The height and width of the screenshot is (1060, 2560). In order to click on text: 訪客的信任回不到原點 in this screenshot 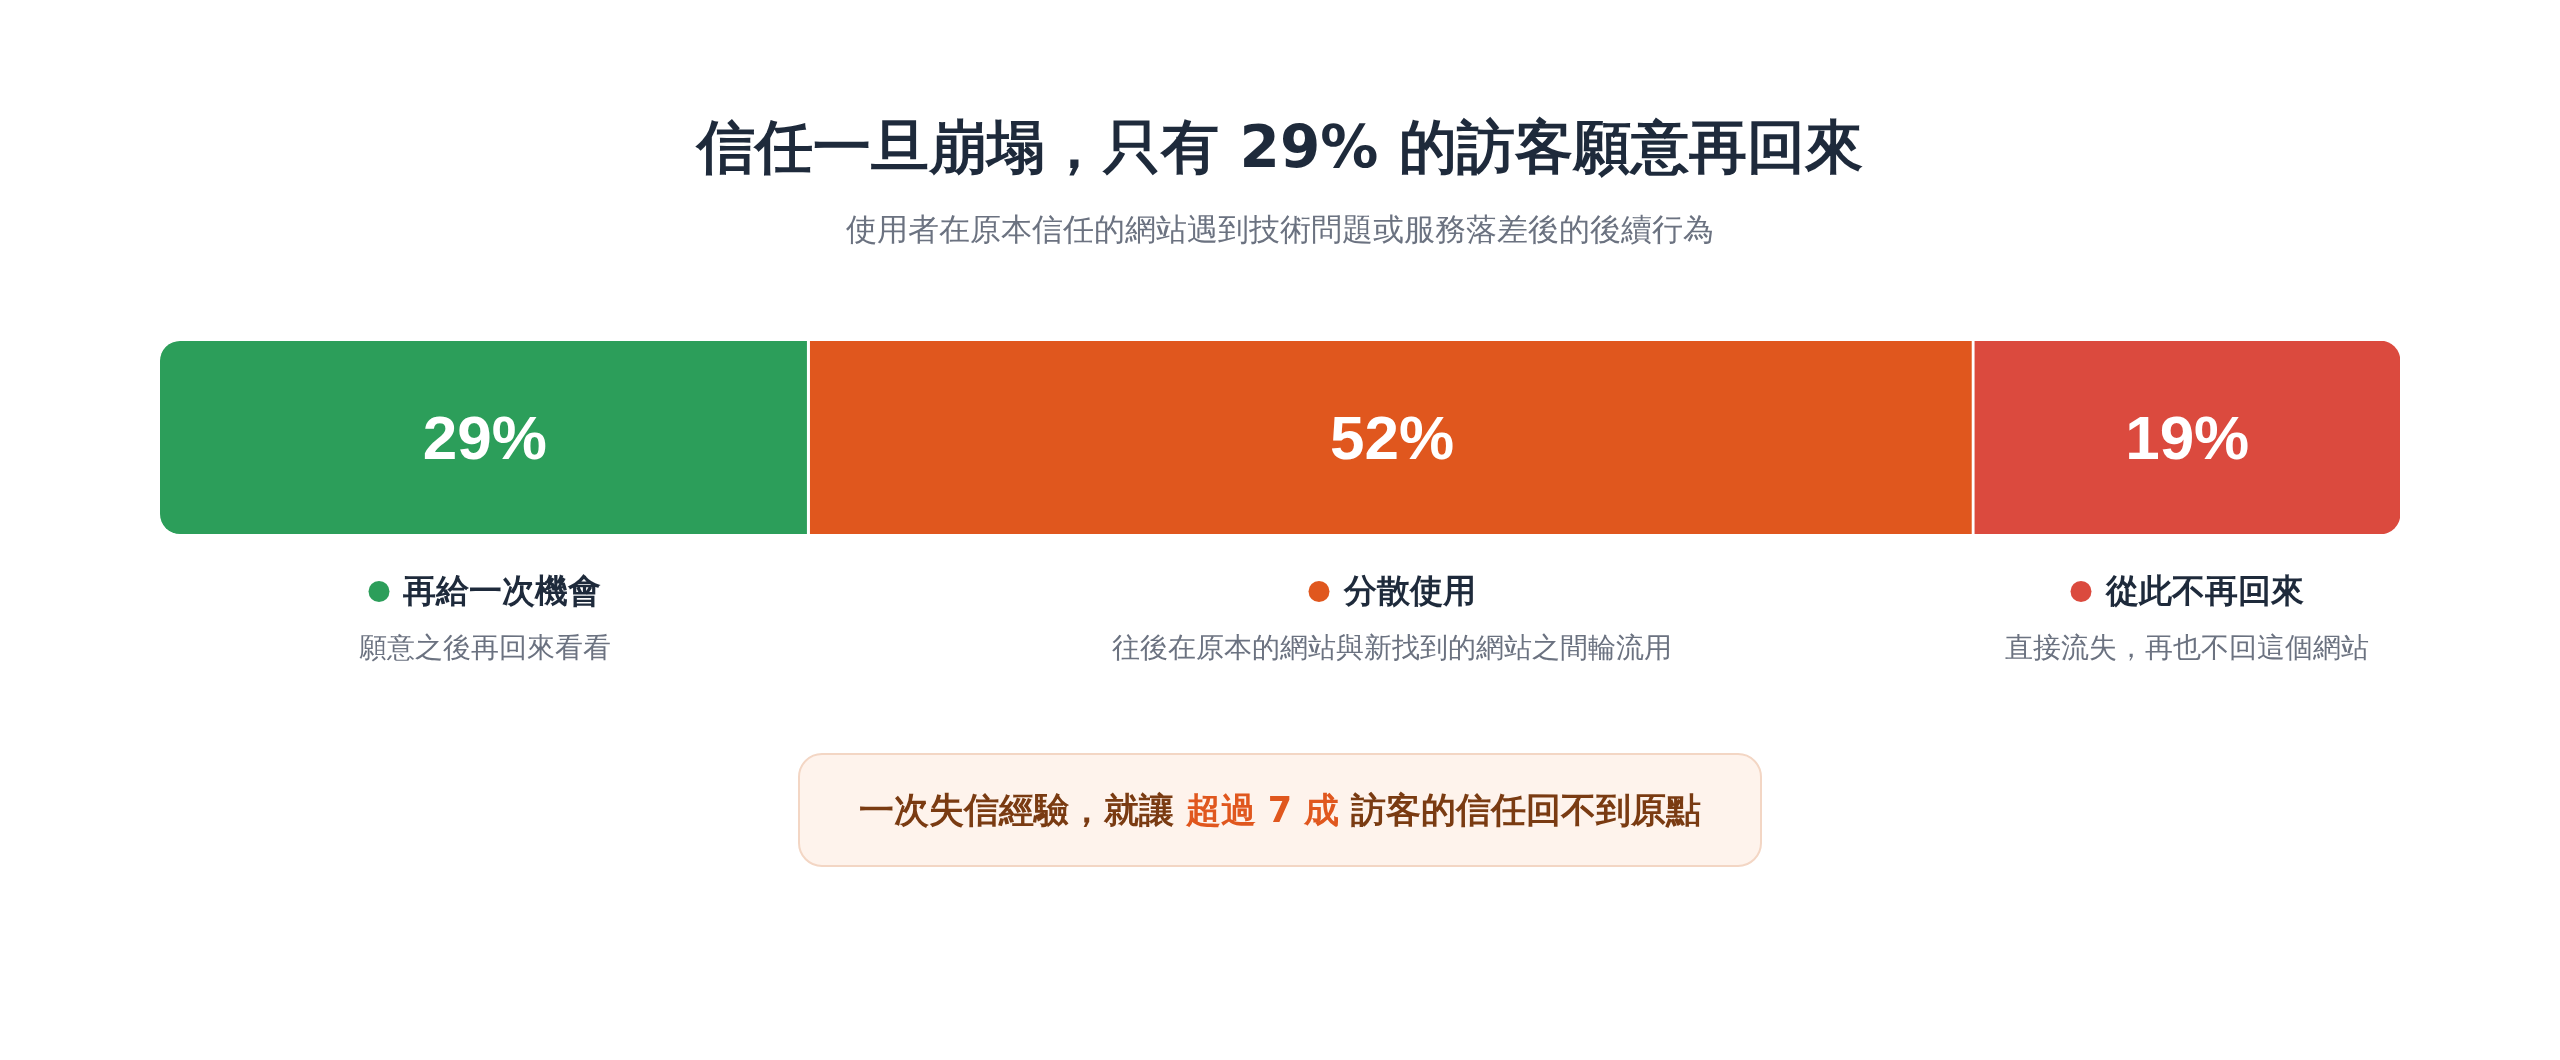, I will do `click(1526, 810)`.